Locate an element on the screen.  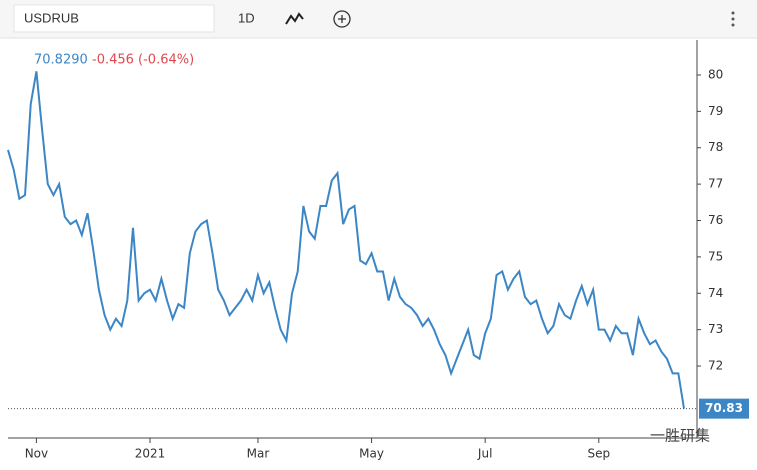
last-price: 70.8290 is located at coordinates (61, 60).